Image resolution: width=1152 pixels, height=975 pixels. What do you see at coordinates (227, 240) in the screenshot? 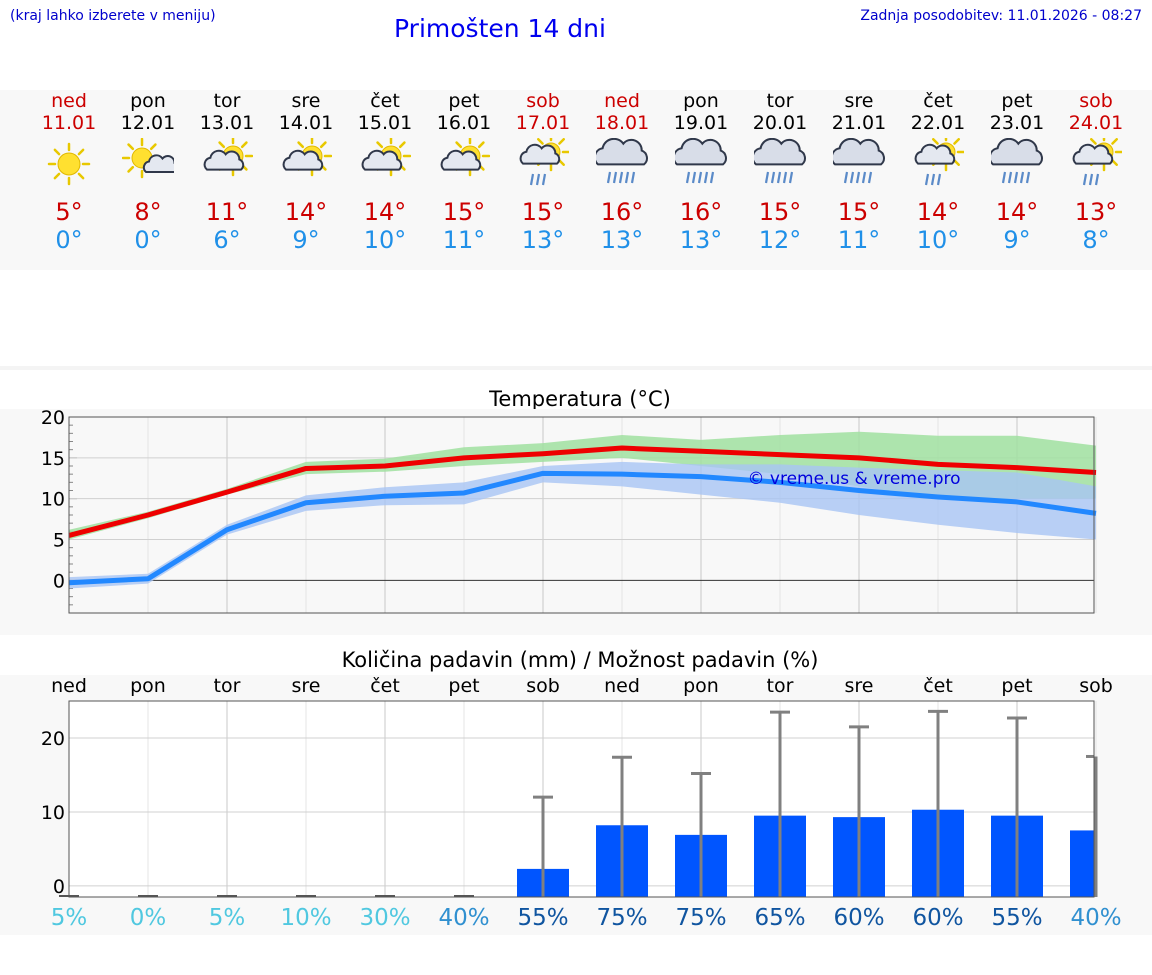
I see `min-temp: 6°` at bounding box center [227, 240].